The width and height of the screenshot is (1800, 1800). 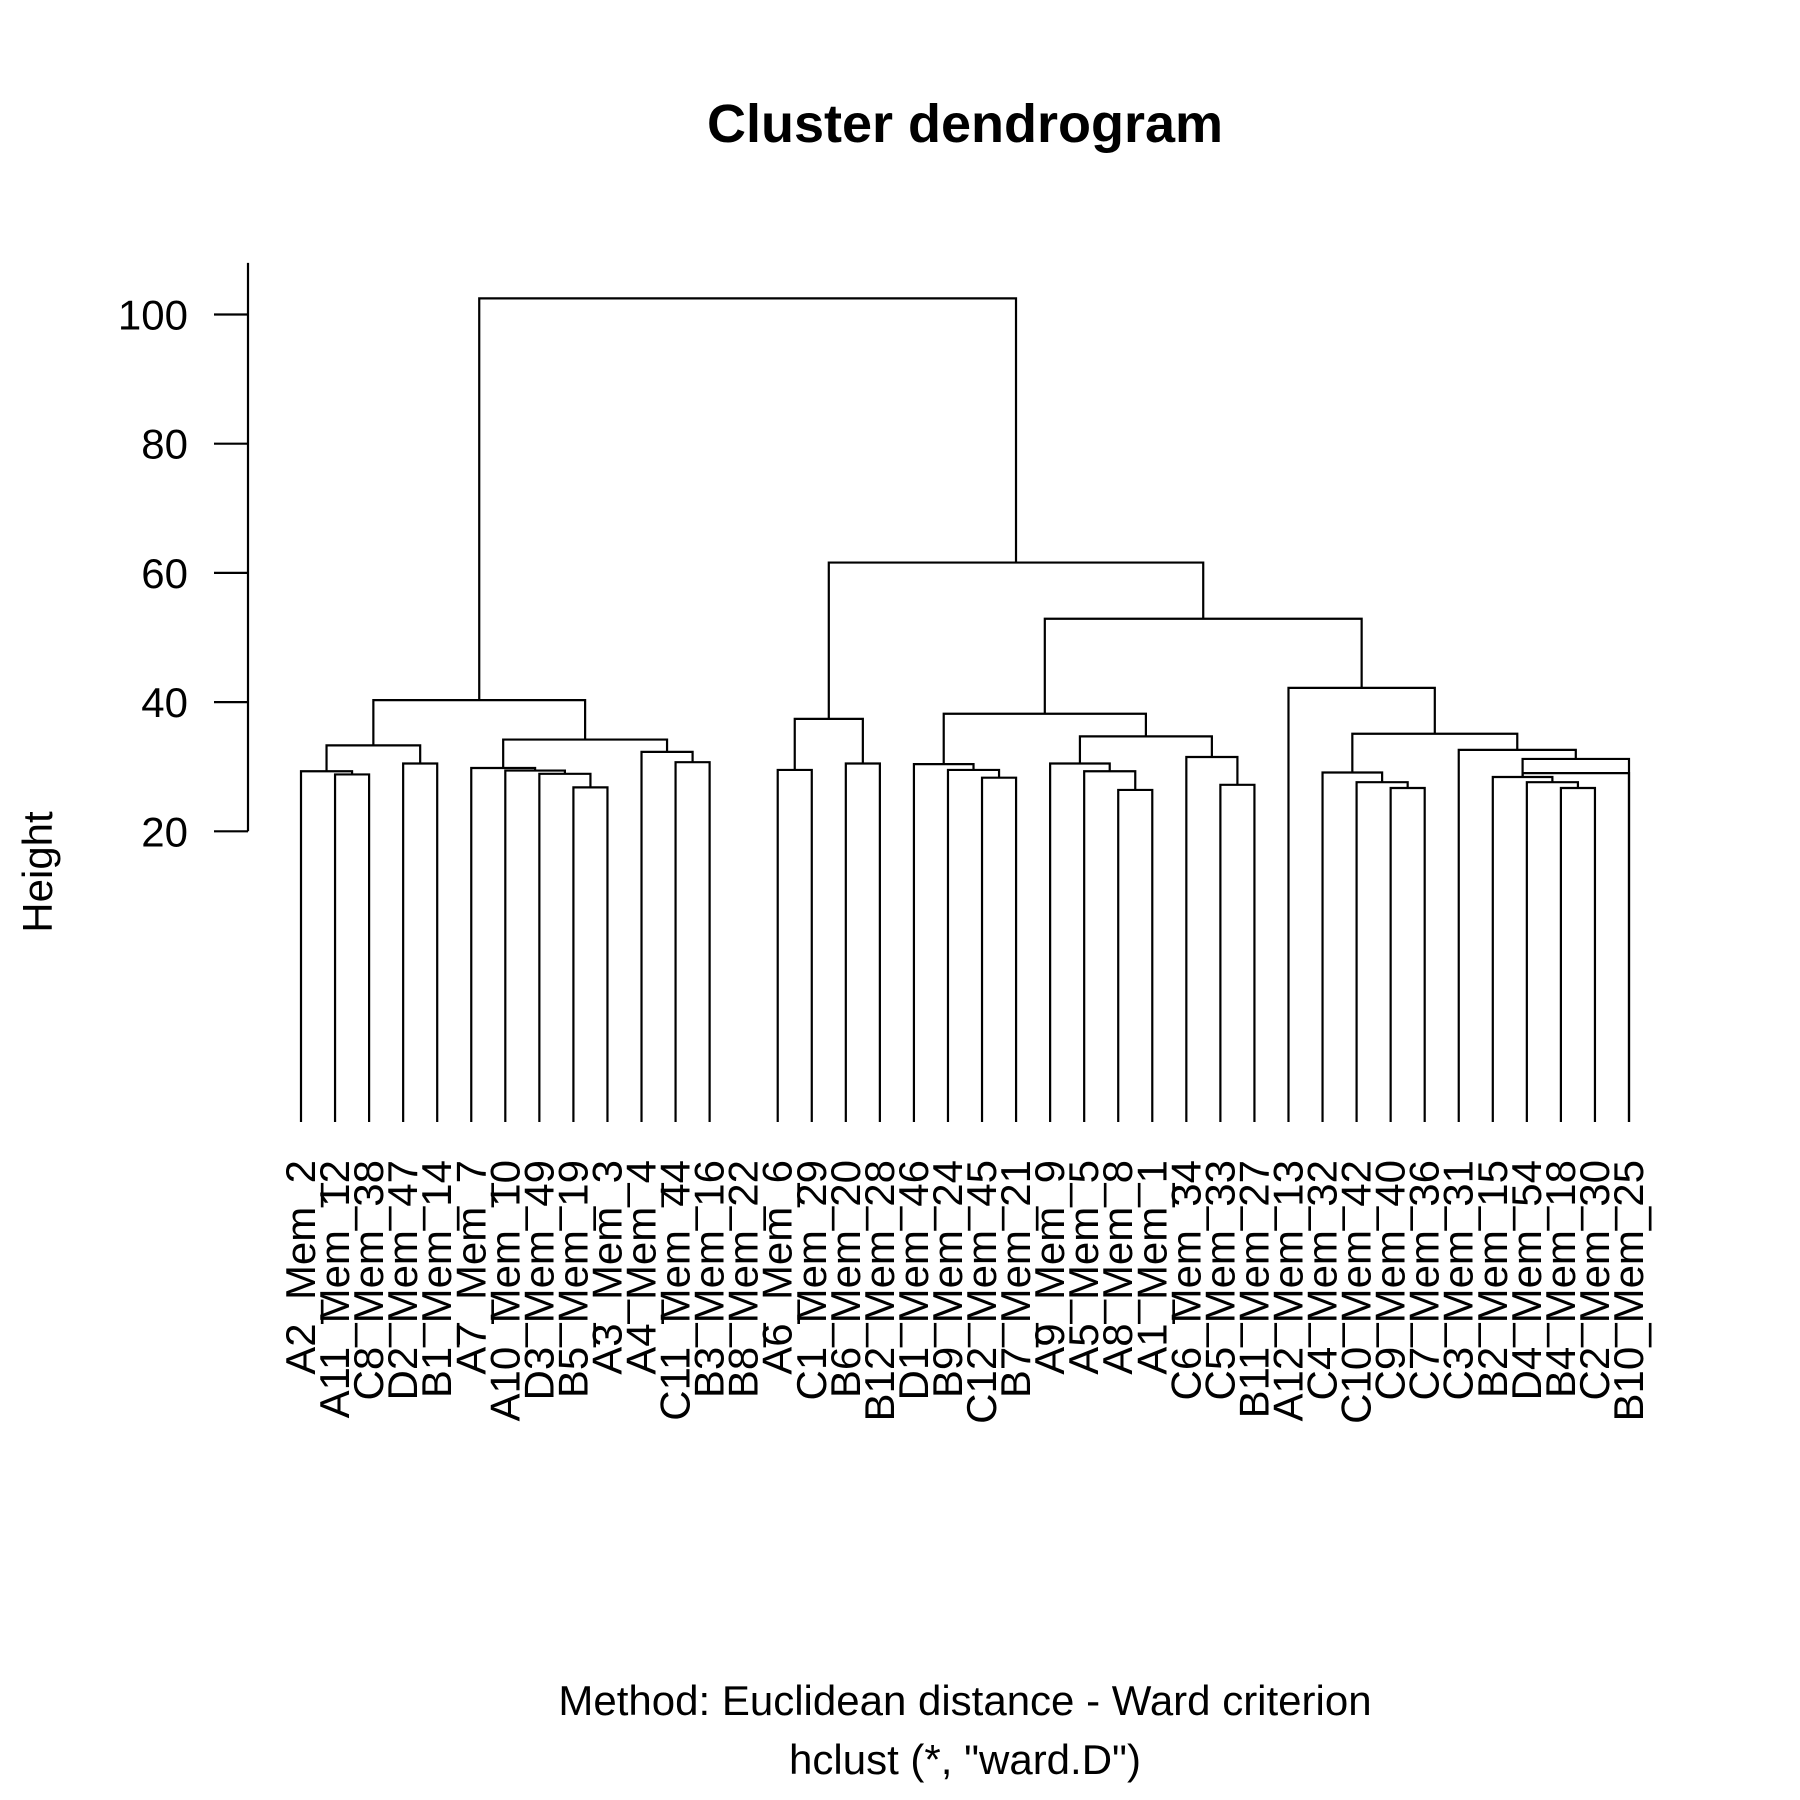 What do you see at coordinates (334, 1289) in the screenshot?
I see `leaf-label: A11_Mem_12` at bounding box center [334, 1289].